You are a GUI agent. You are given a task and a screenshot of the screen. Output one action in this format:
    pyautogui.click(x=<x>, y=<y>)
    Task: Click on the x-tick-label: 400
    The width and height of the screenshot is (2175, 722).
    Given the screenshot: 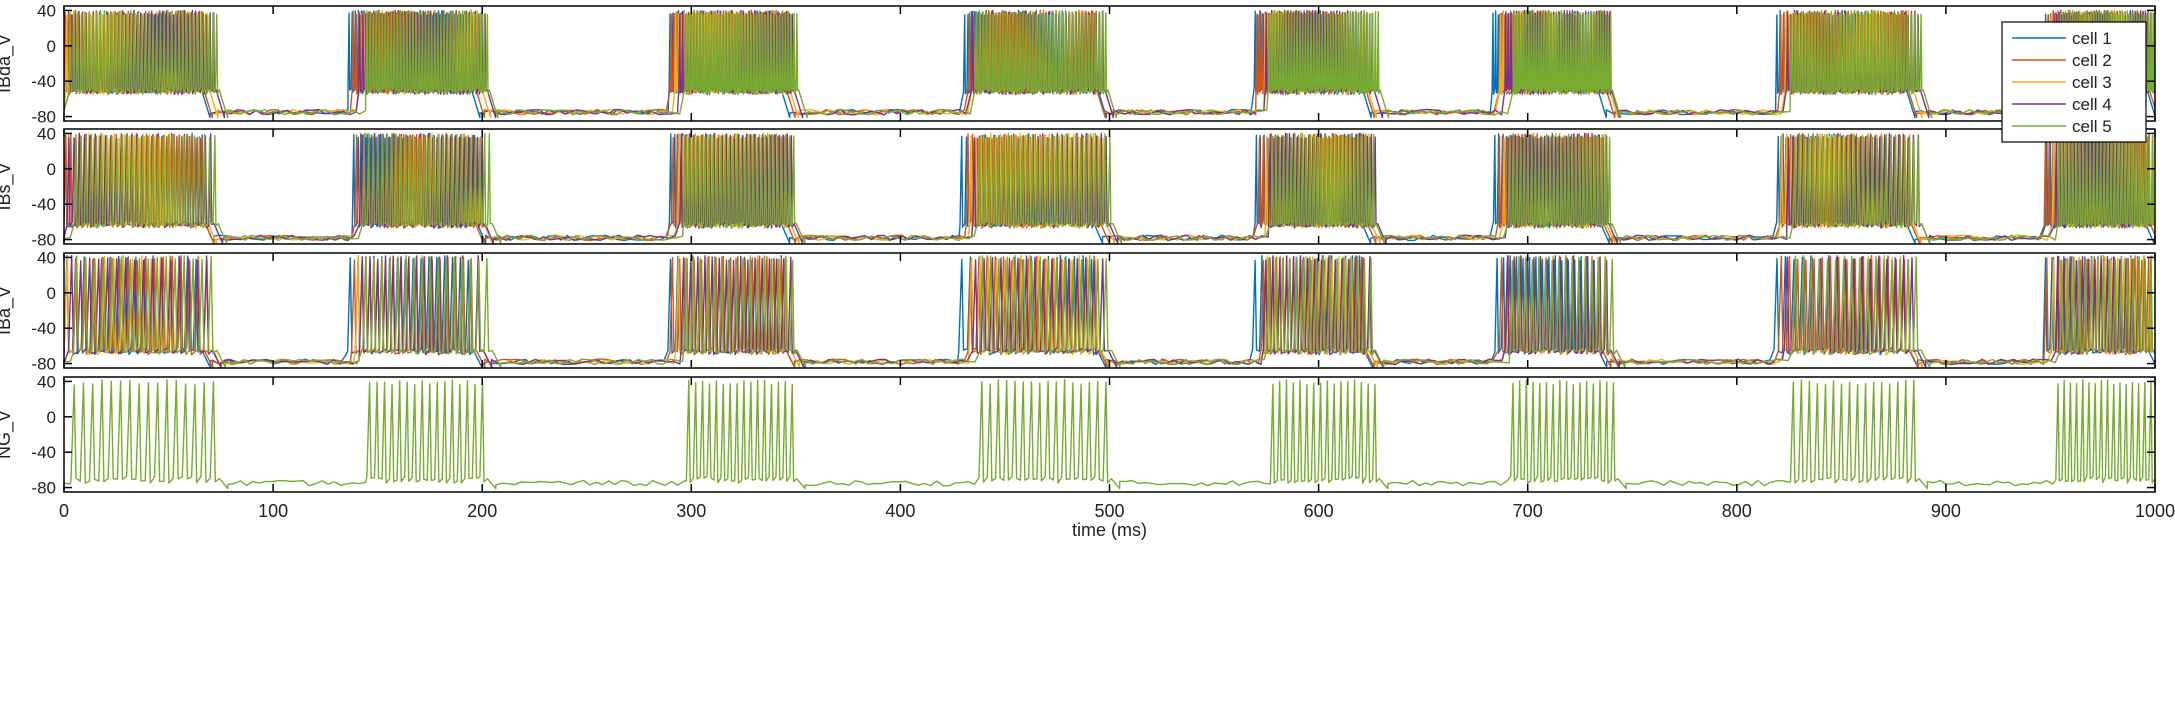 What is the action you would take?
    pyautogui.click(x=900, y=511)
    